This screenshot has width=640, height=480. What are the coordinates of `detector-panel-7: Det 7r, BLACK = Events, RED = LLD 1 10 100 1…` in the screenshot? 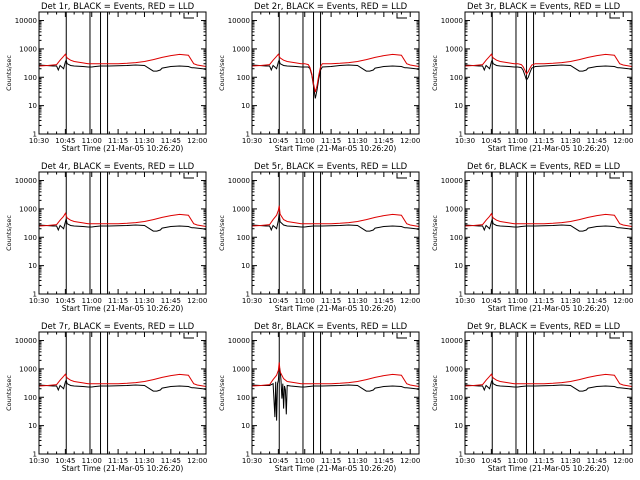 It's located at (106, 397).